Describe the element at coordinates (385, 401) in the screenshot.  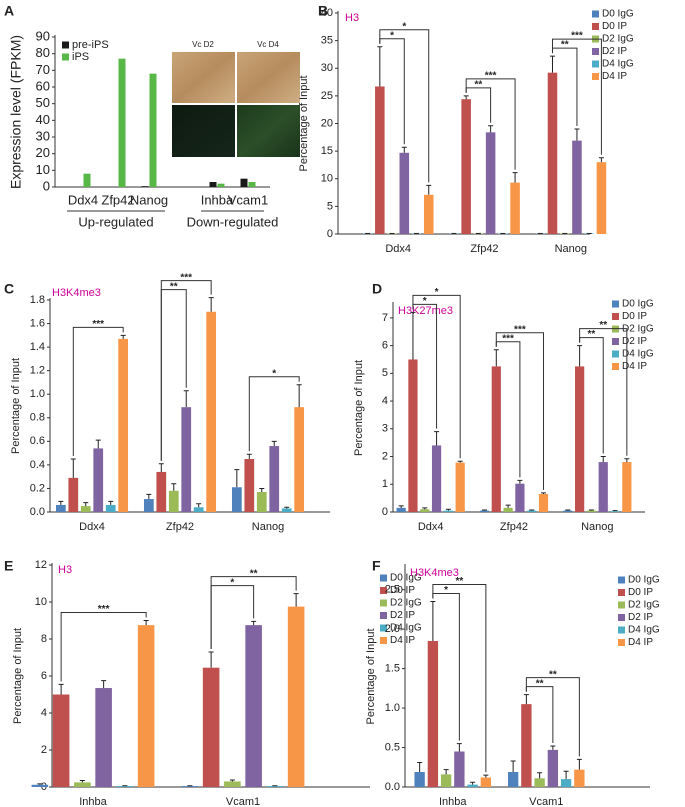
I see `y-tick-label: 4` at that location.